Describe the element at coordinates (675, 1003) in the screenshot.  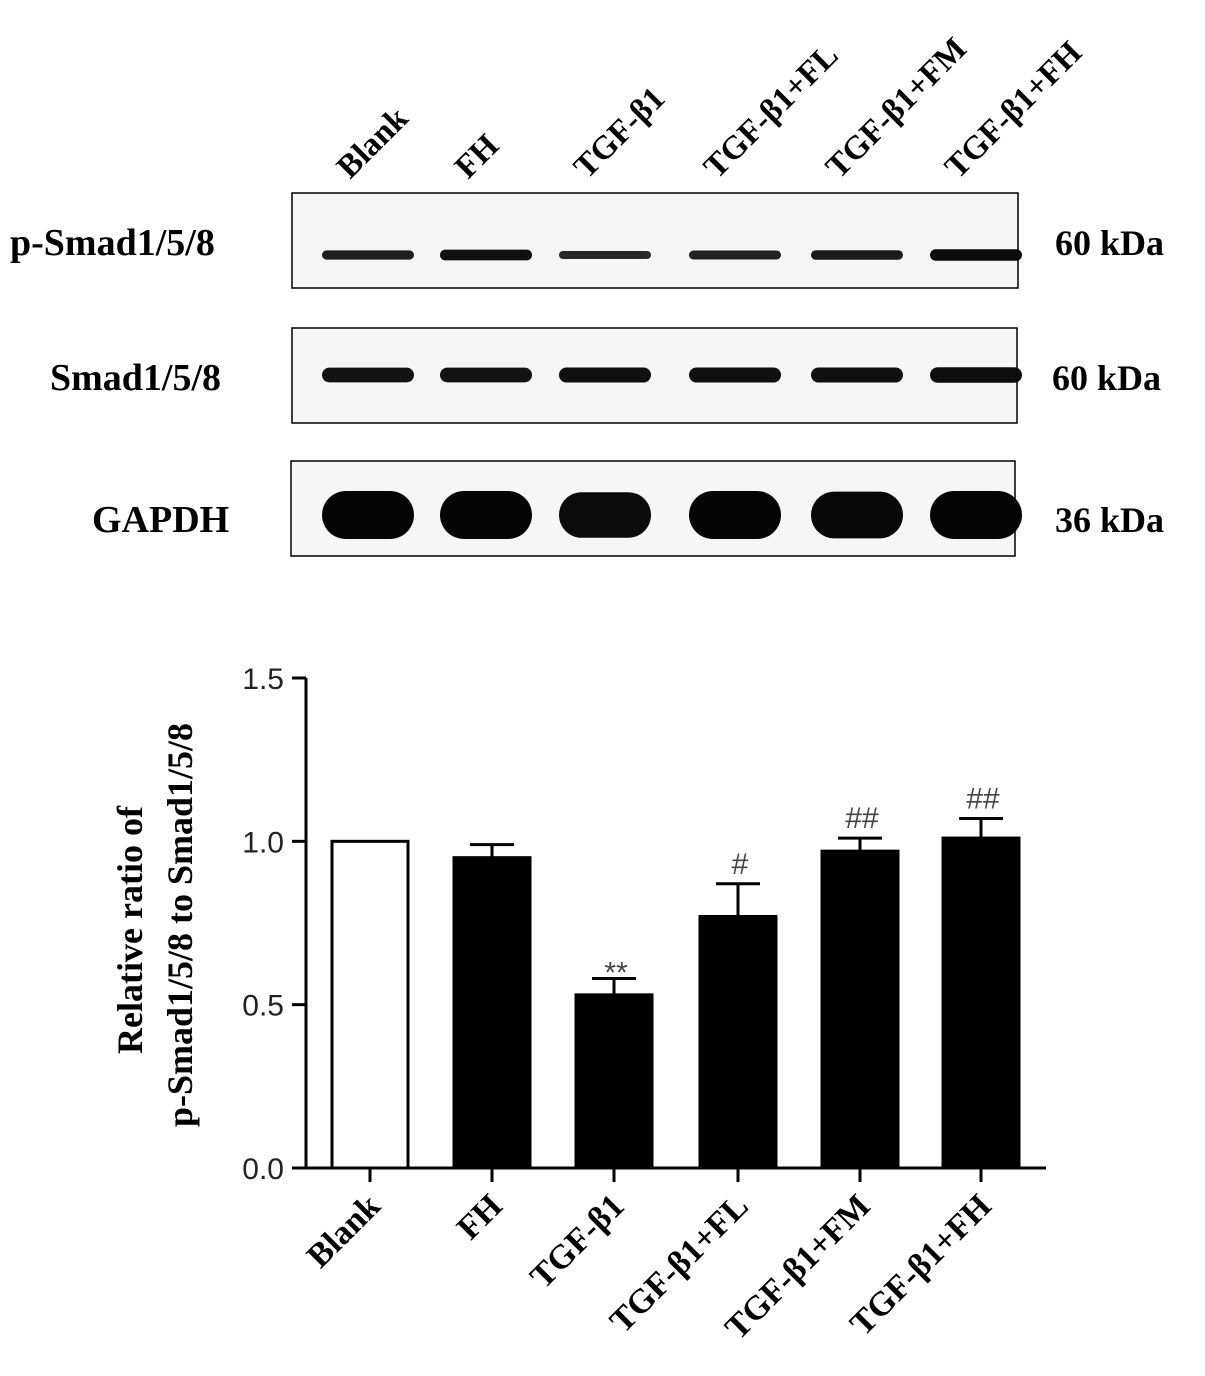
I see `chart-bars` at that location.